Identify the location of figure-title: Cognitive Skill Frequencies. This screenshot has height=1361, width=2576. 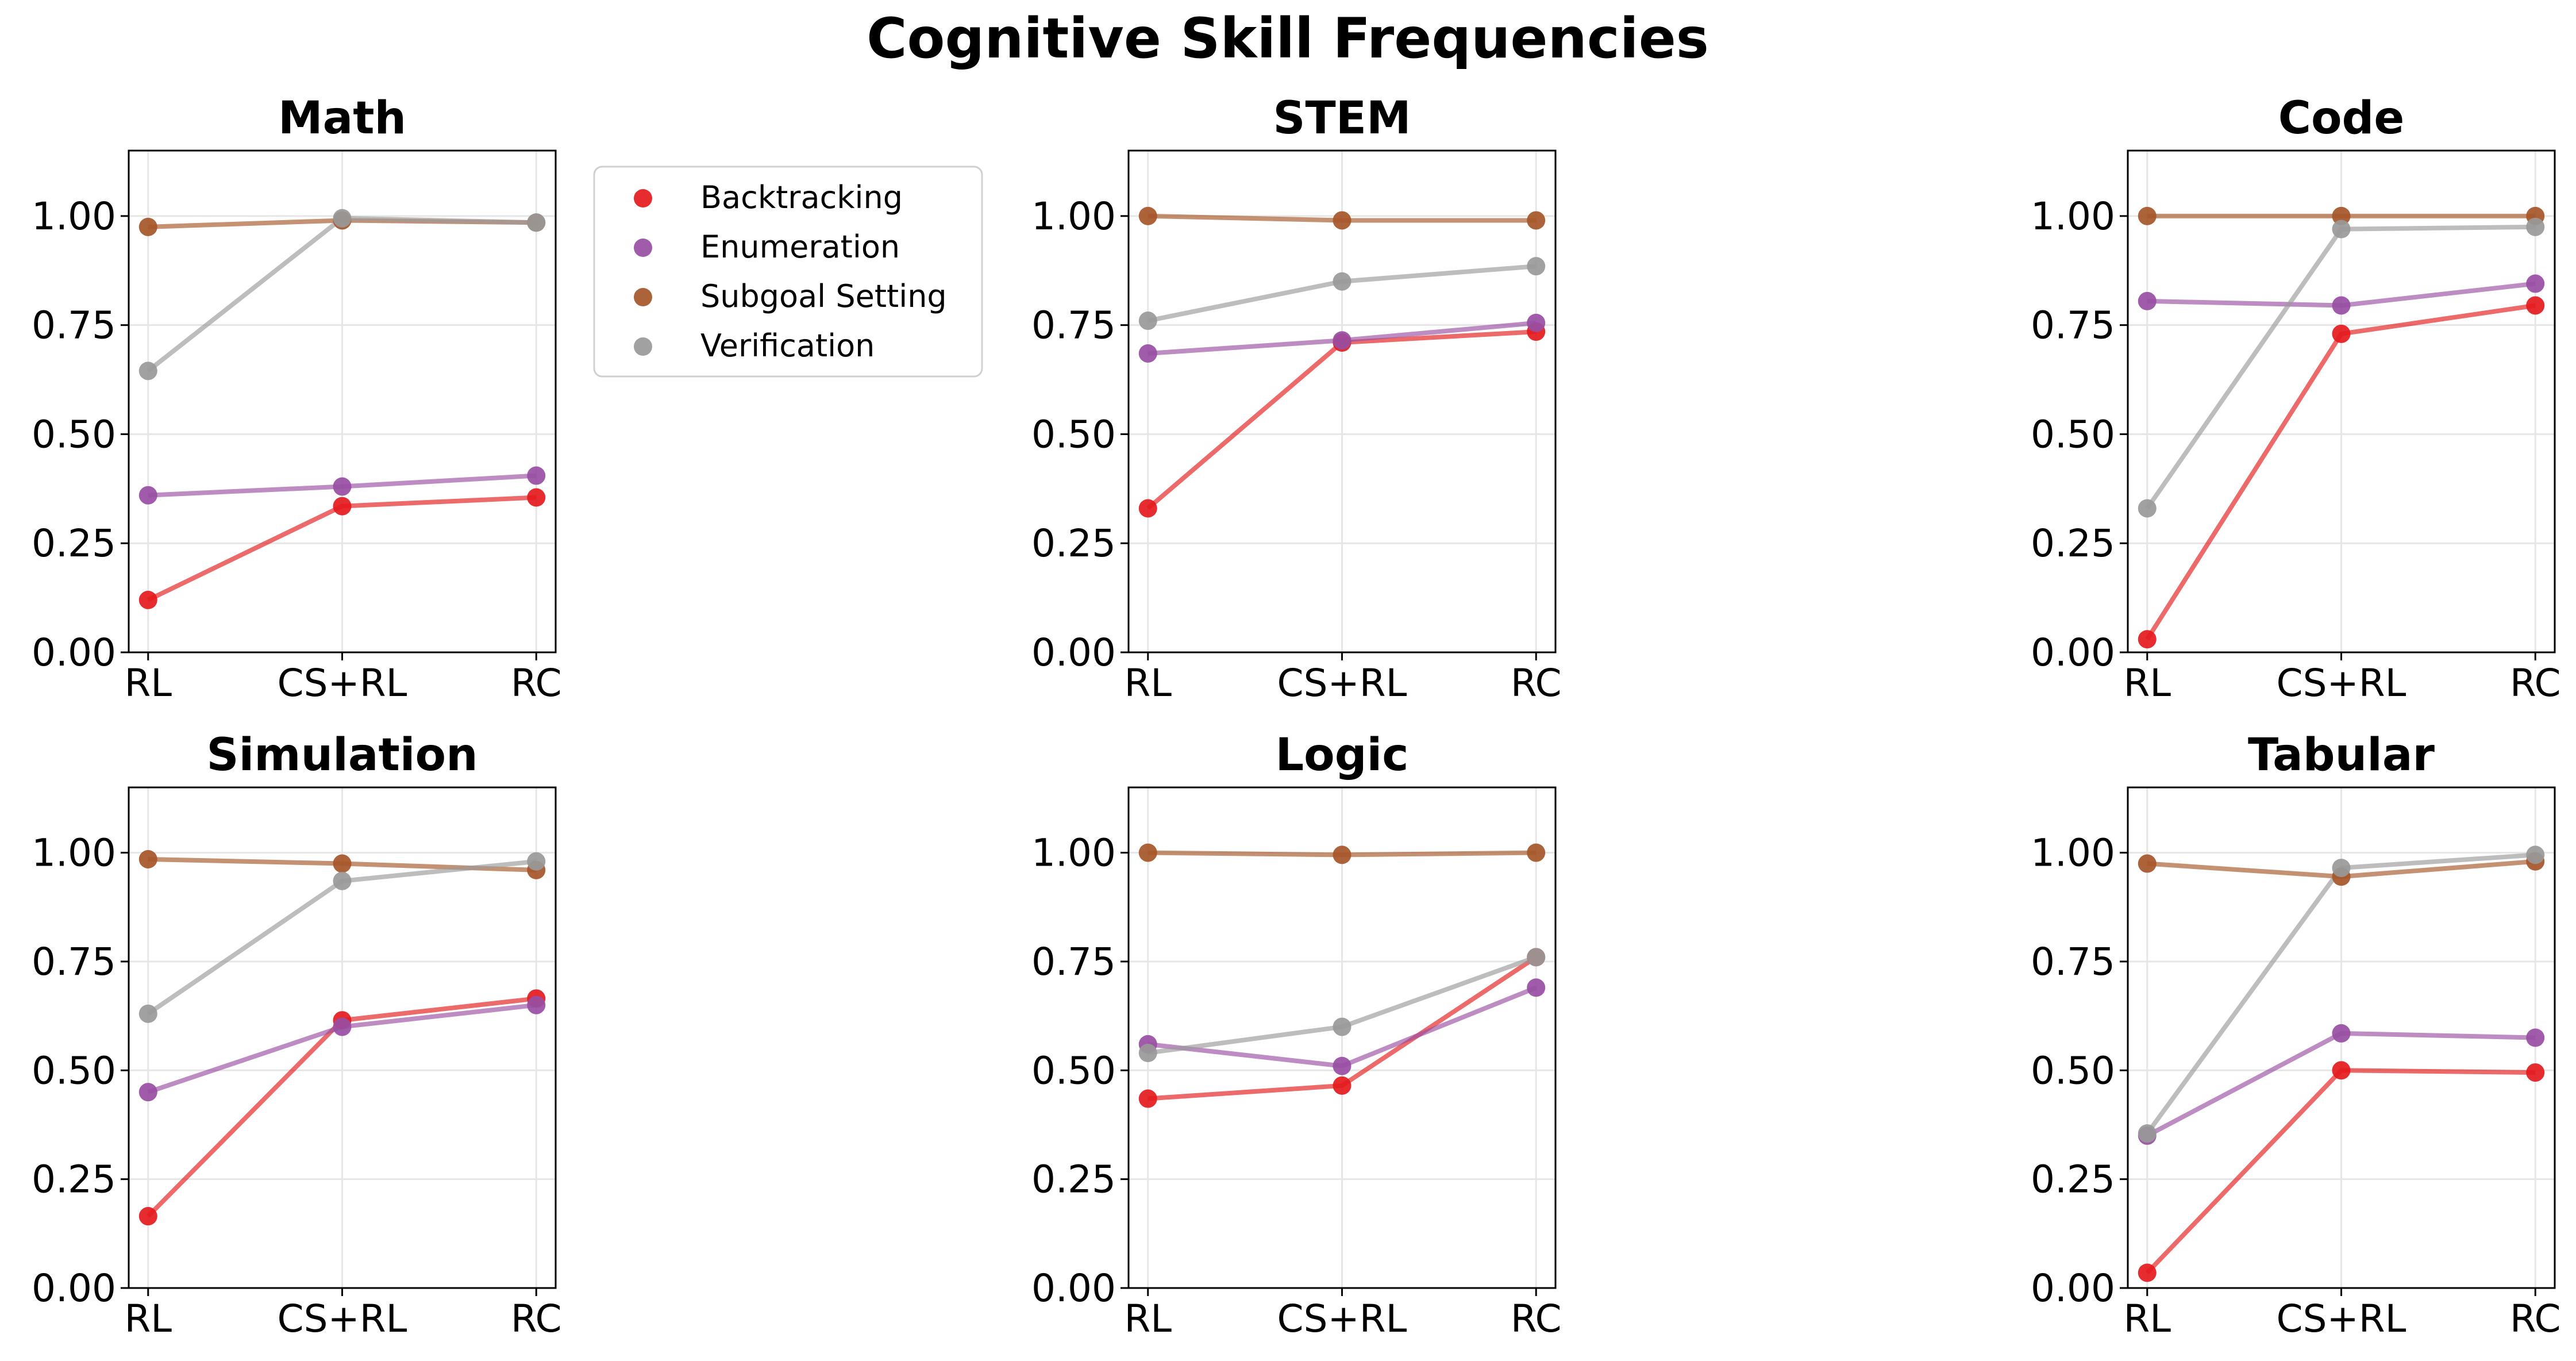
(1288, 38).